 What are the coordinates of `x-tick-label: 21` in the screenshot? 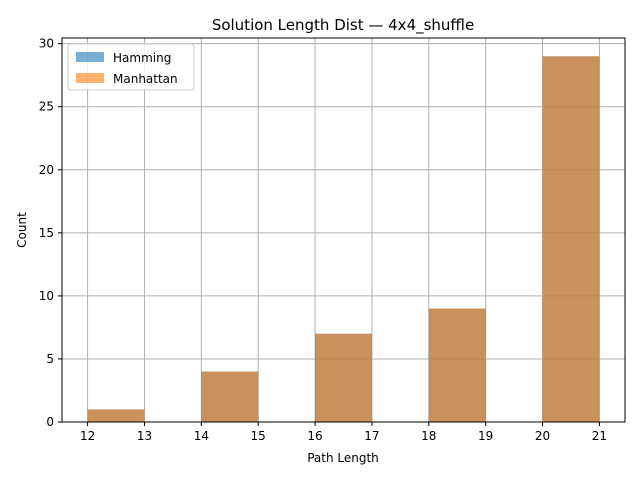 It's located at (599, 436).